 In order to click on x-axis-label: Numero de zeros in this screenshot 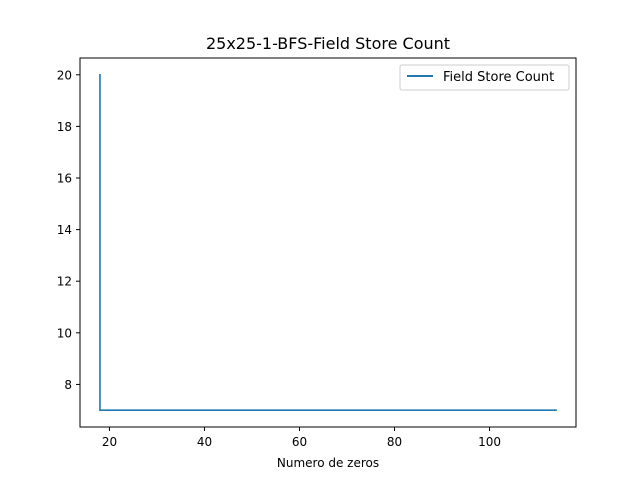, I will do `click(328, 463)`.